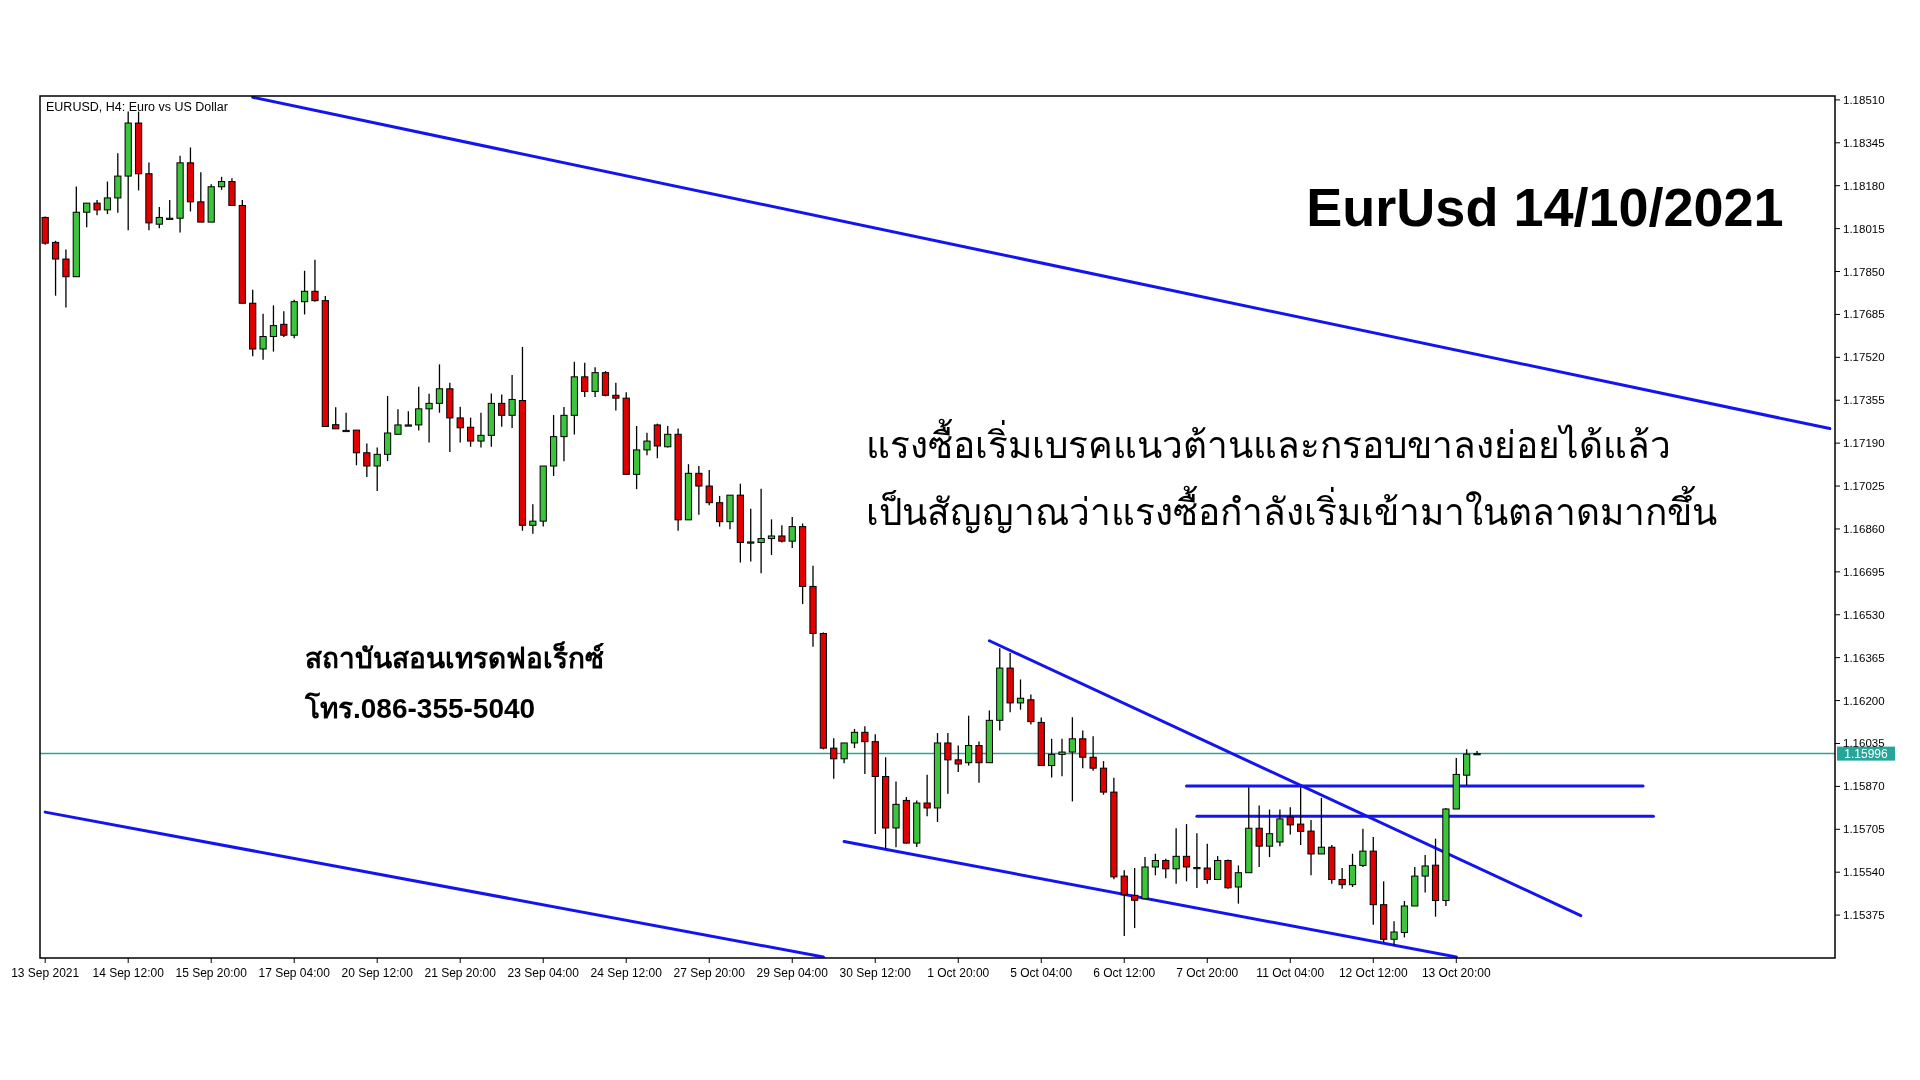 The width and height of the screenshot is (1920, 1080). Describe the element at coordinates (1041, 973) in the screenshot. I see `x-tick-label: 5 Oct 04:00` at that location.